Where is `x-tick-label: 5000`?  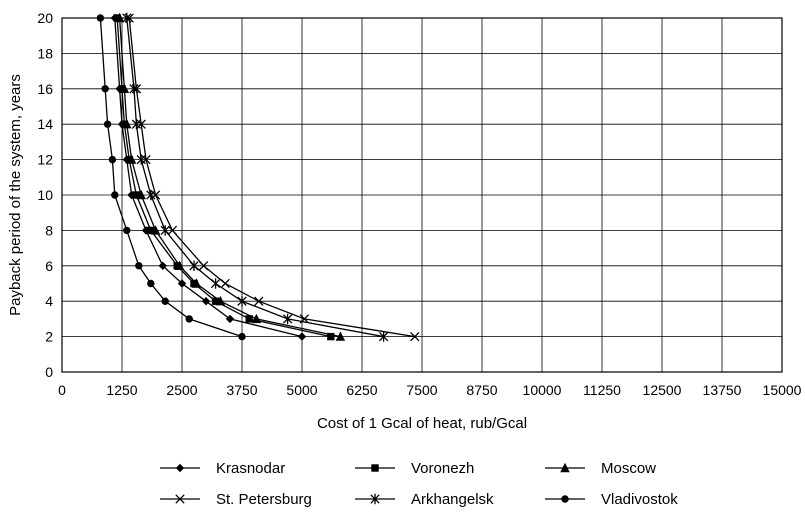 x-tick-label: 5000 is located at coordinates (301, 390).